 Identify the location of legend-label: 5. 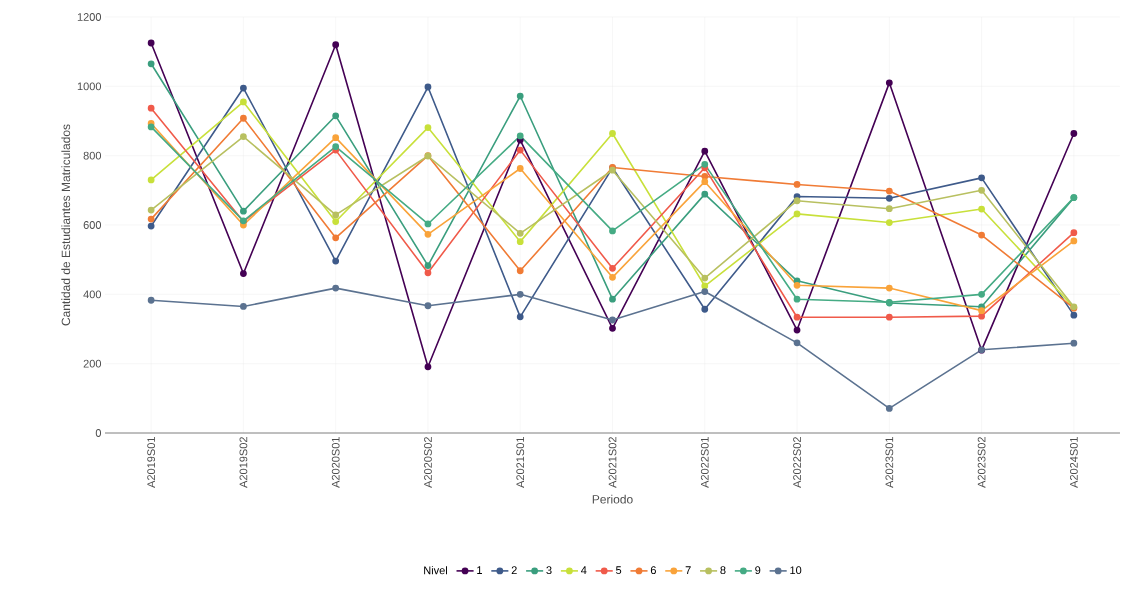
(618, 570).